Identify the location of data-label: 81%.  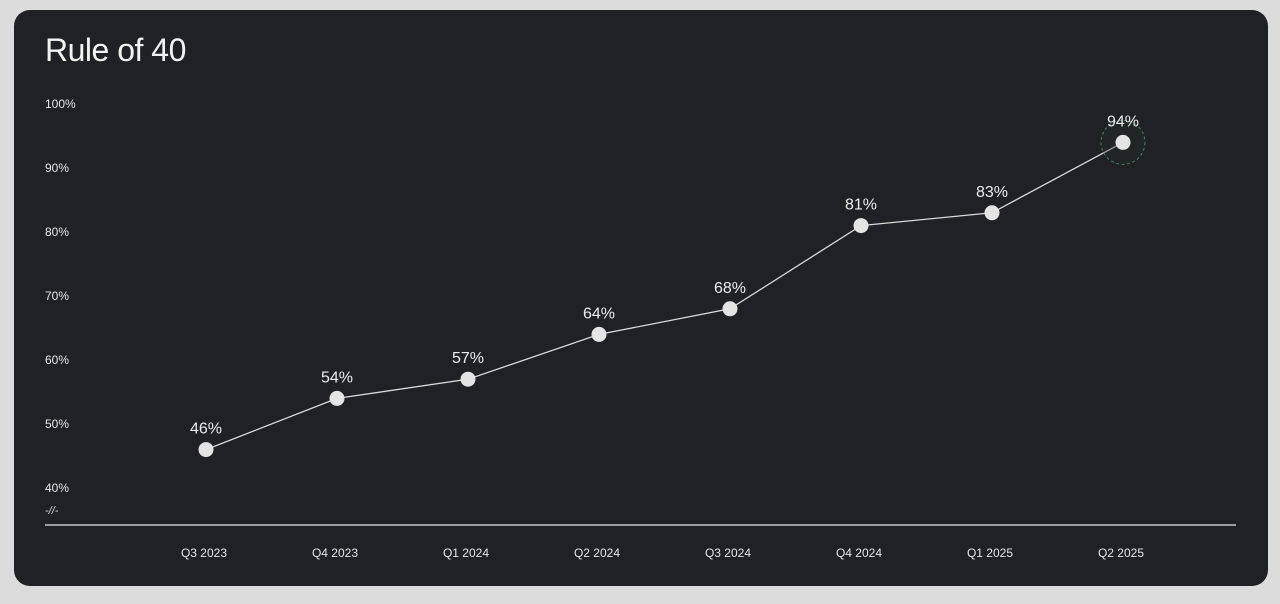
(861, 205).